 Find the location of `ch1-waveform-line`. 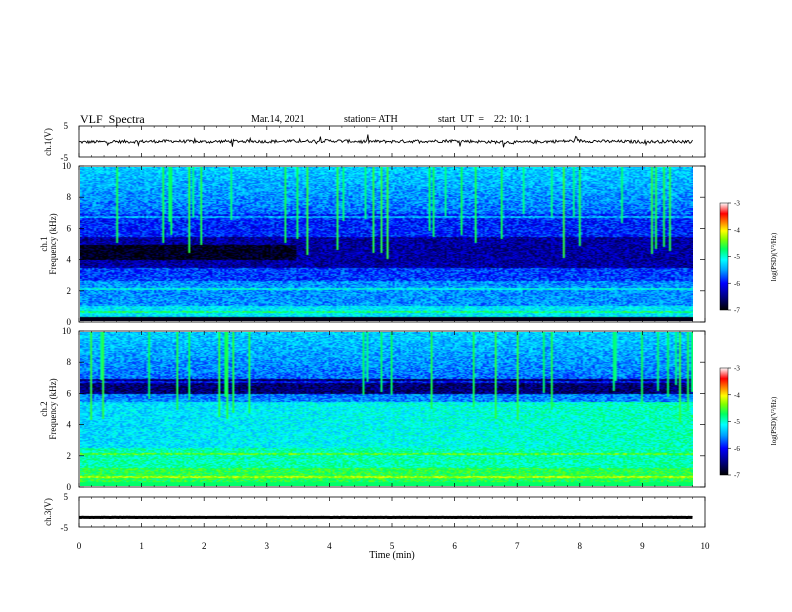

ch1-waveform-line is located at coordinates (385, 141).